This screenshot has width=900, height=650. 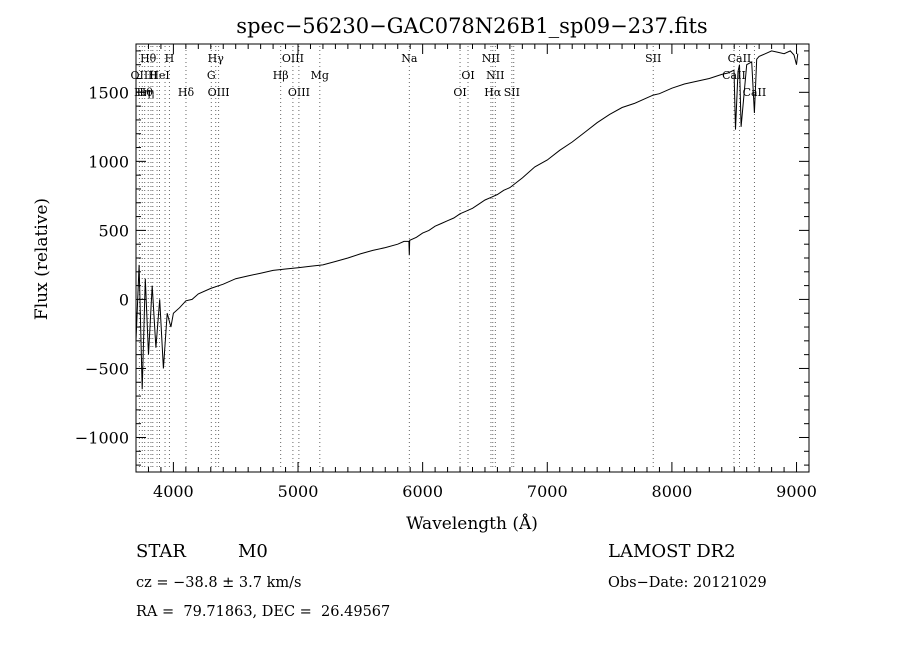 I want to click on x-tick-label: 7000, so click(x=547, y=491).